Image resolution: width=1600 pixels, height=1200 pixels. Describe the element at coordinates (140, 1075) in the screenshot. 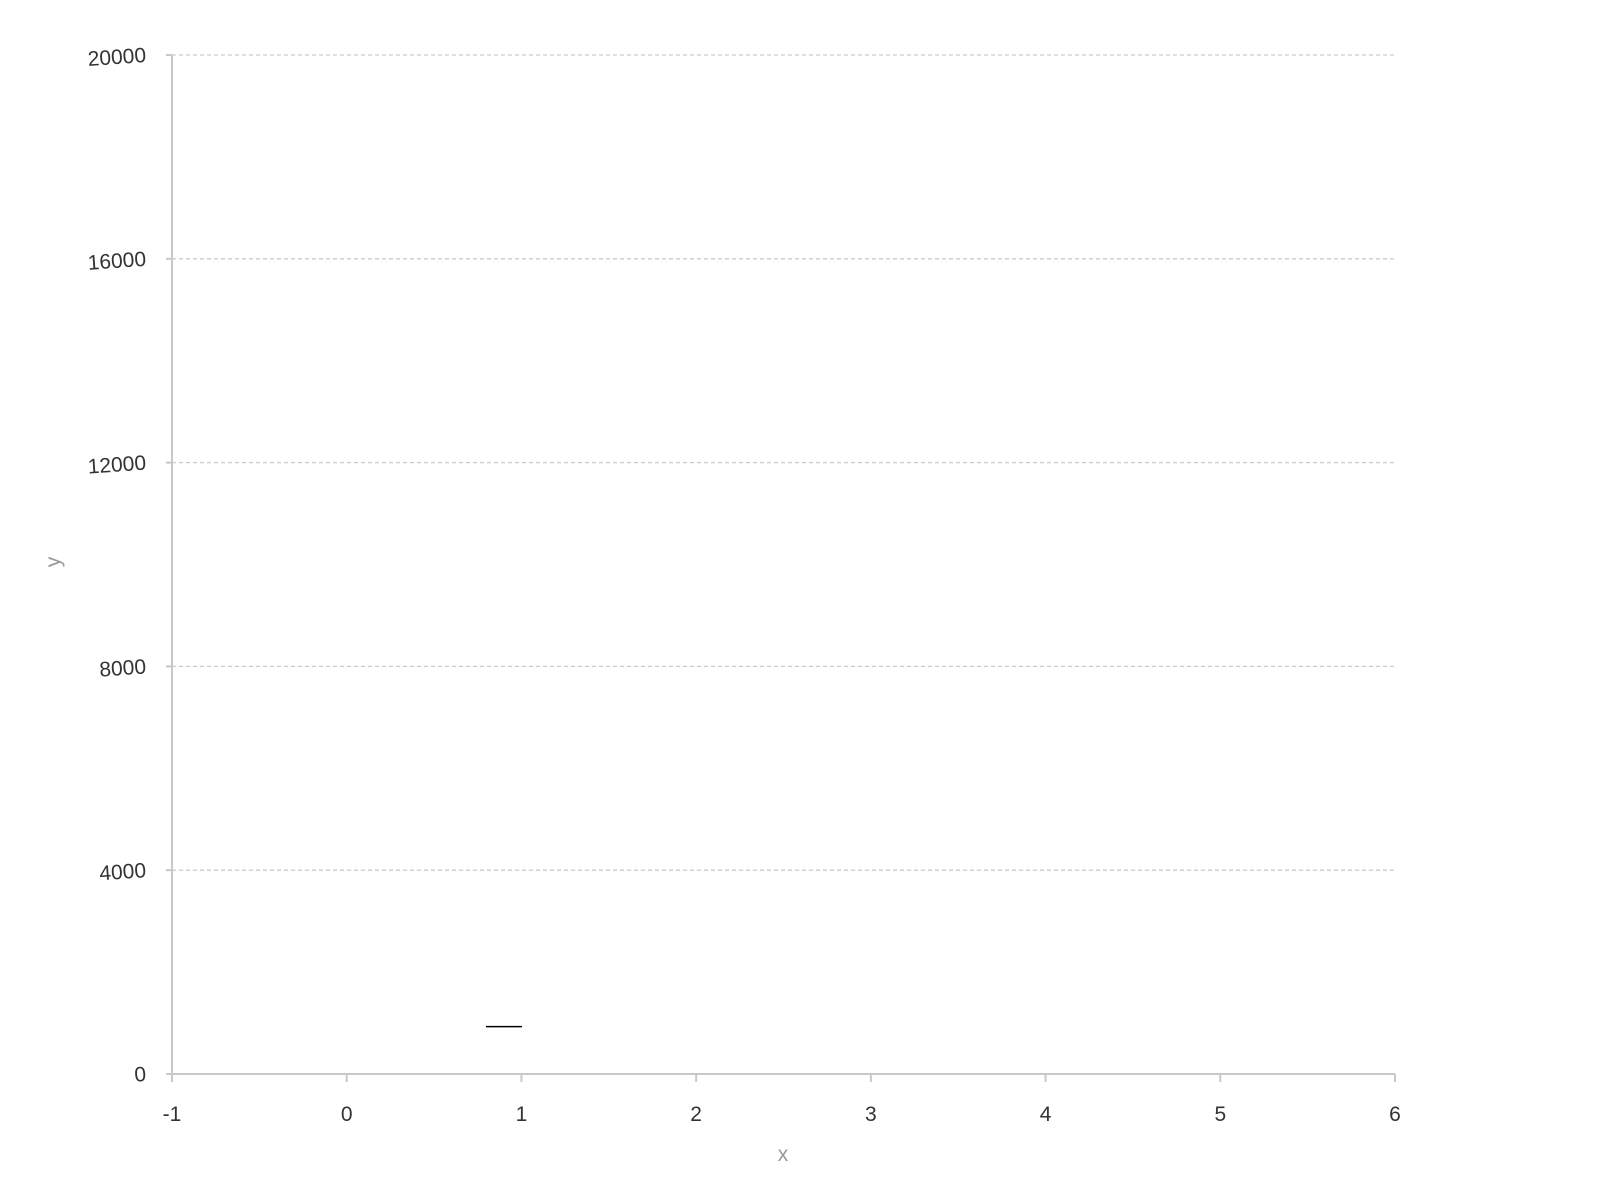

I see `y-tick-label: 0` at that location.